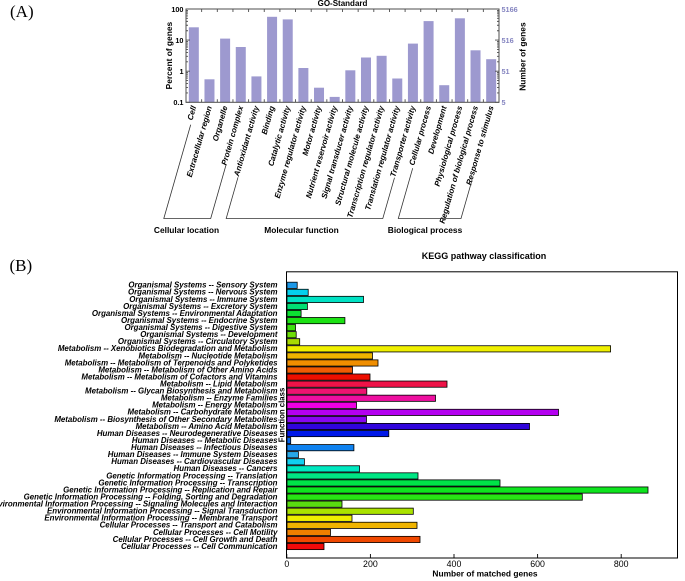 This screenshot has height=581, width=685. I want to click on svg-text: KEGG pathway classification, so click(484, 256).